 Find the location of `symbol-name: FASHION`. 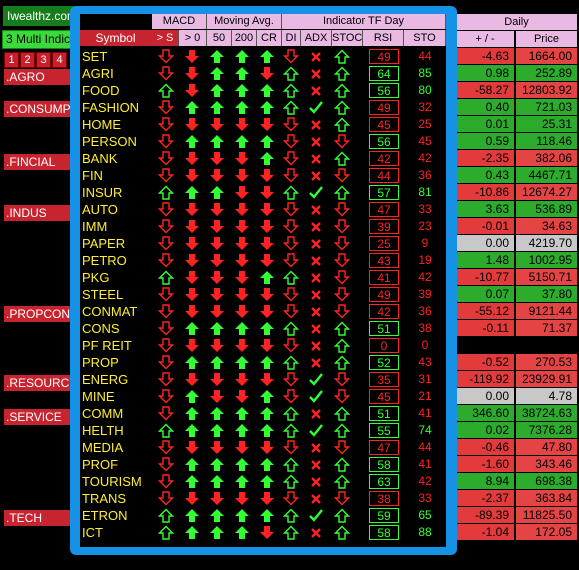

symbol-name: FASHION is located at coordinates (111, 107).